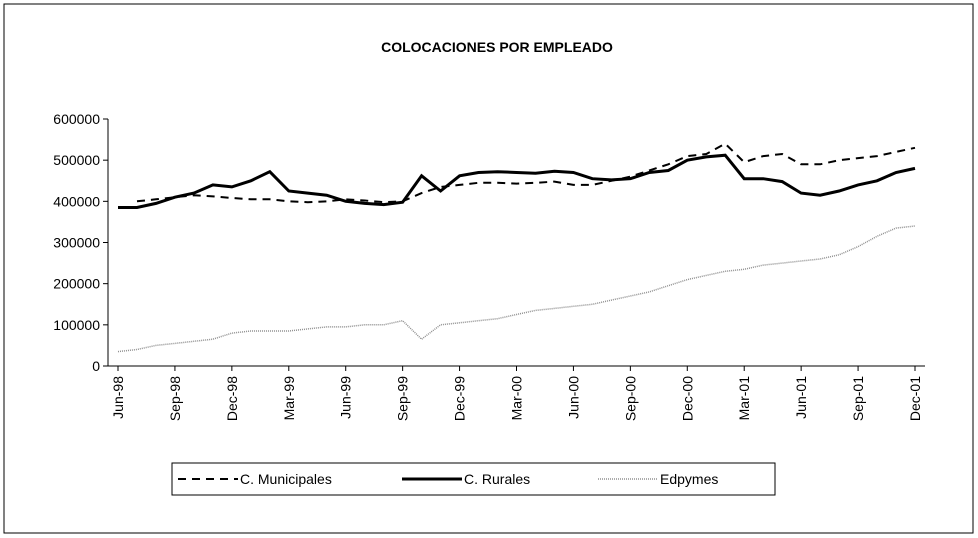 Image resolution: width=978 pixels, height=538 pixels. I want to click on legend-box, so click(473, 479).